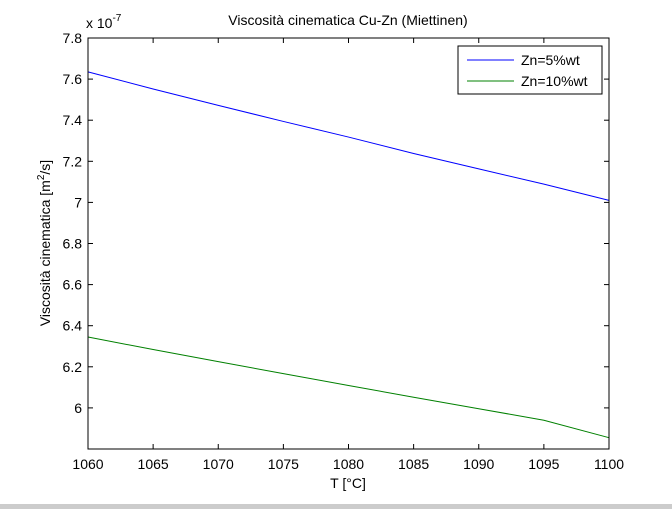 The height and width of the screenshot is (509, 672). What do you see at coordinates (413, 464) in the screenshot?
I see `x-tick-label: 1085` at bounding box center [413, 464].